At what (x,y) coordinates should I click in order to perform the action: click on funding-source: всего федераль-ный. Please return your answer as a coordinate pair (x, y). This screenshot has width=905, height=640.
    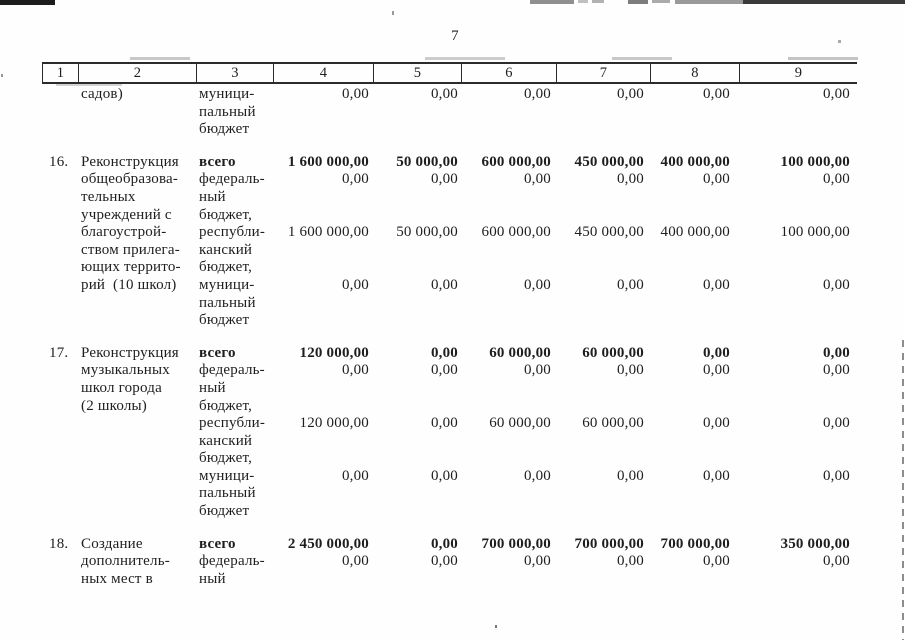
    Looking at the image, I should click on (234, 562).